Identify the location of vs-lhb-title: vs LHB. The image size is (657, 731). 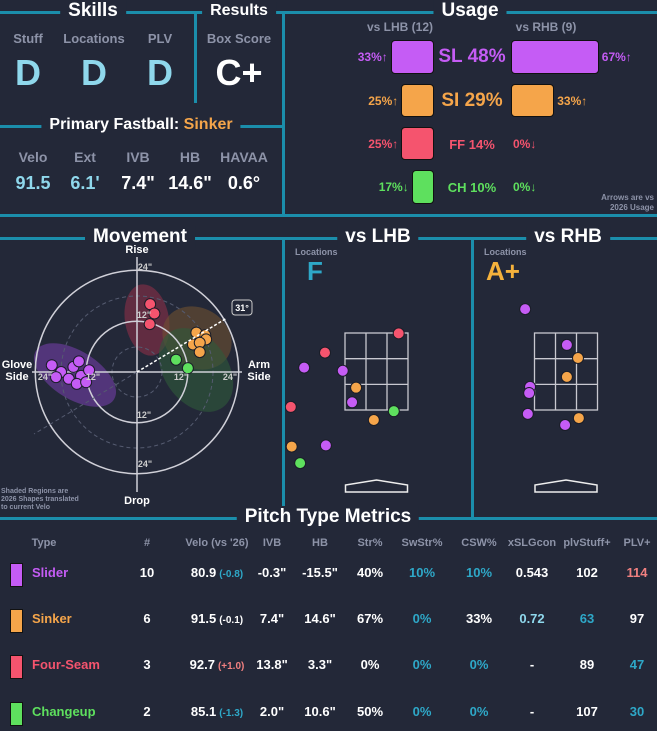
(378, 237).